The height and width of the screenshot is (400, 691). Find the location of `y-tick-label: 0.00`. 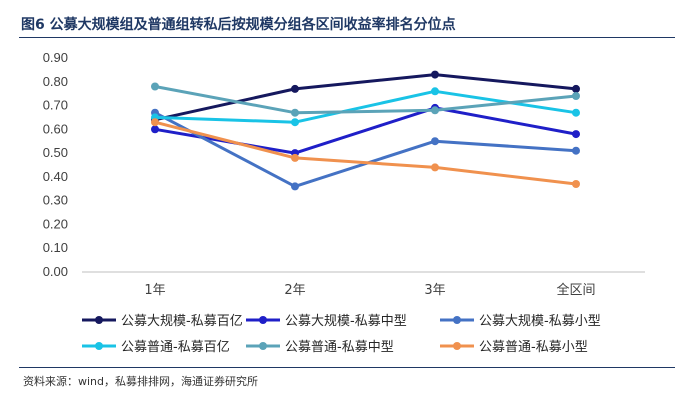

y-tick-label: 0.00 is located at coordinates (55, 271).